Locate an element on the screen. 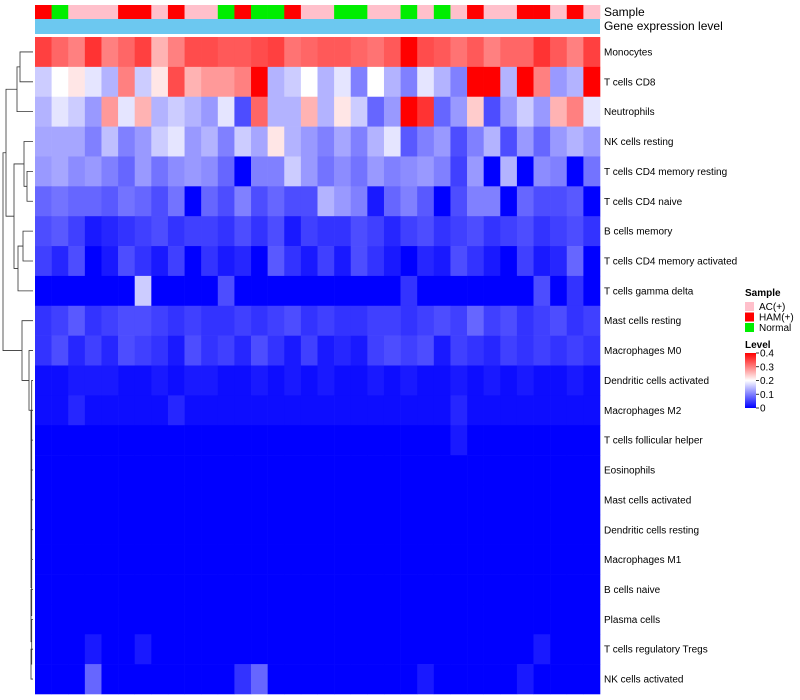 Image resolution: width=800 pixels, height=700 pixels. dendrogram-branch is located at coordinates (26, 67).